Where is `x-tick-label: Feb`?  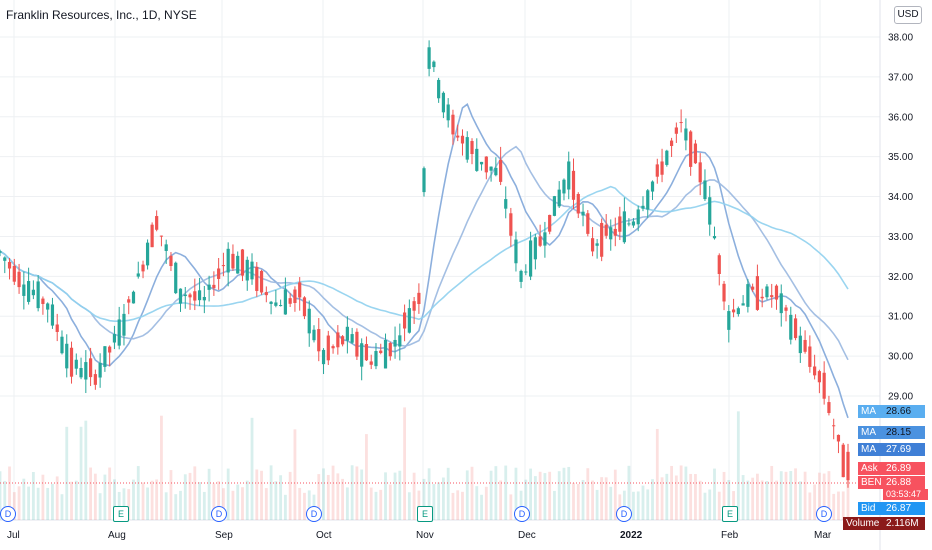 x-tick-label: Feb is located at coordinates (730, 535).